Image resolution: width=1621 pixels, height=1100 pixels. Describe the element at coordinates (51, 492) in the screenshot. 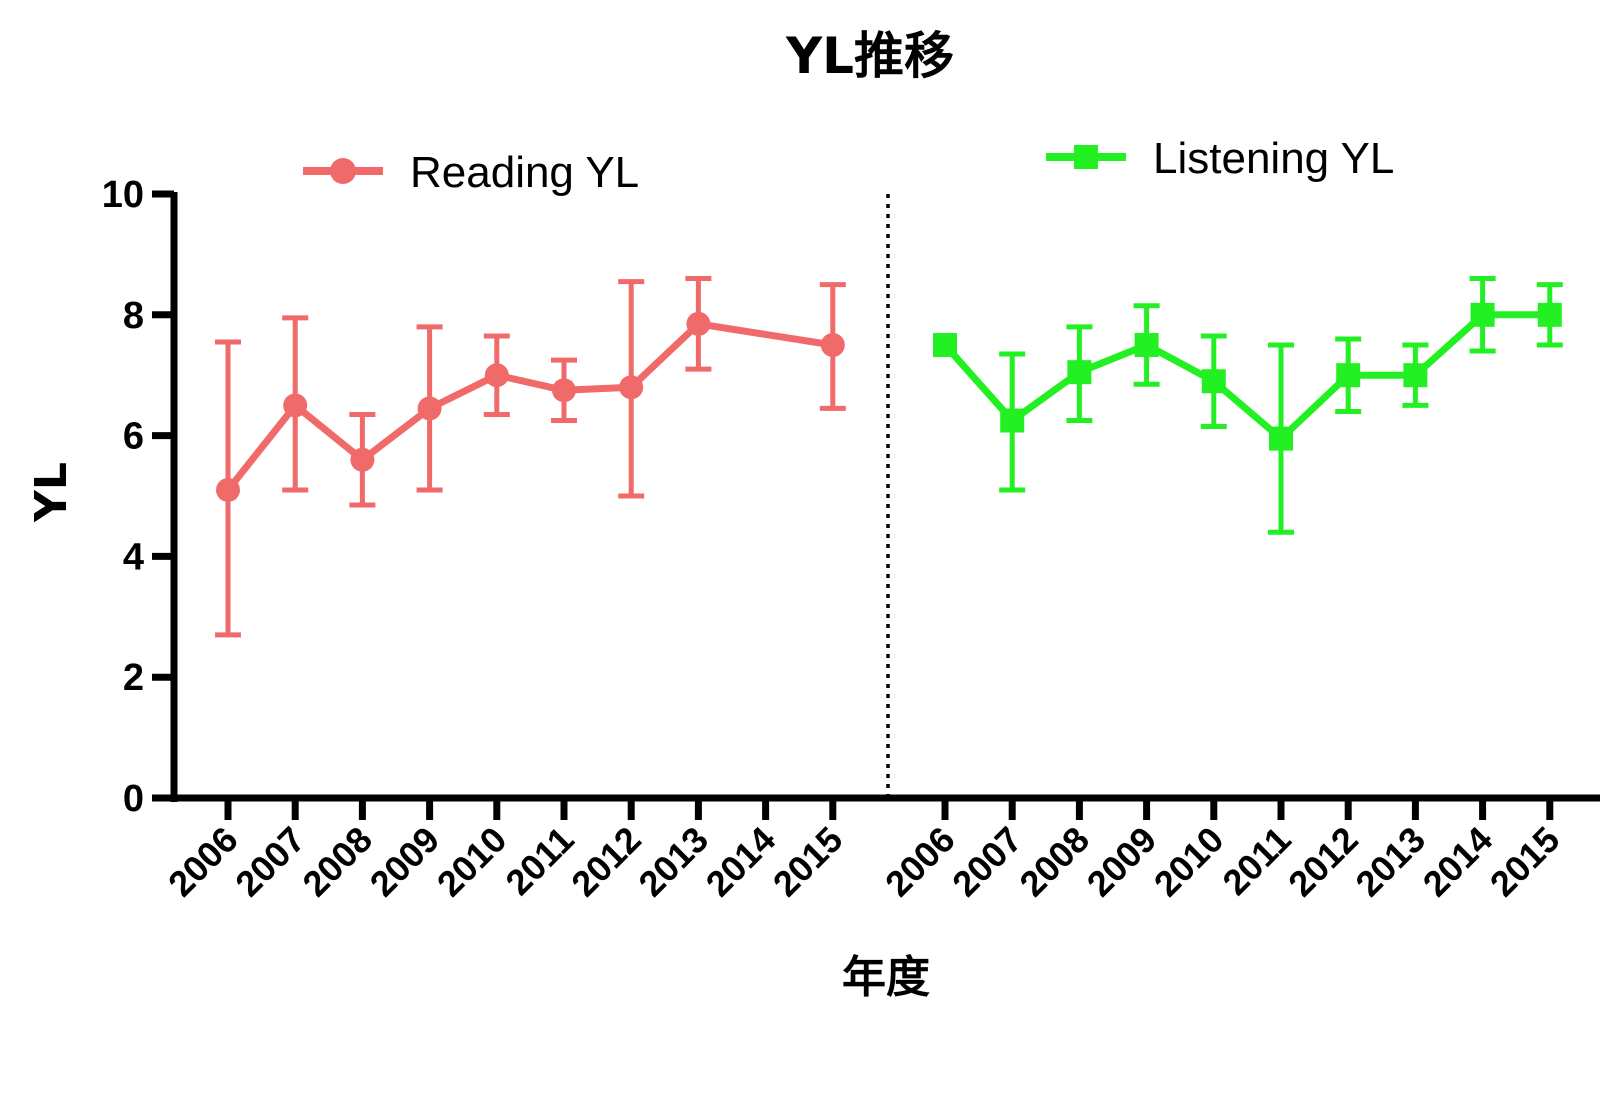

I see `y-axis-title: YL` at that location.